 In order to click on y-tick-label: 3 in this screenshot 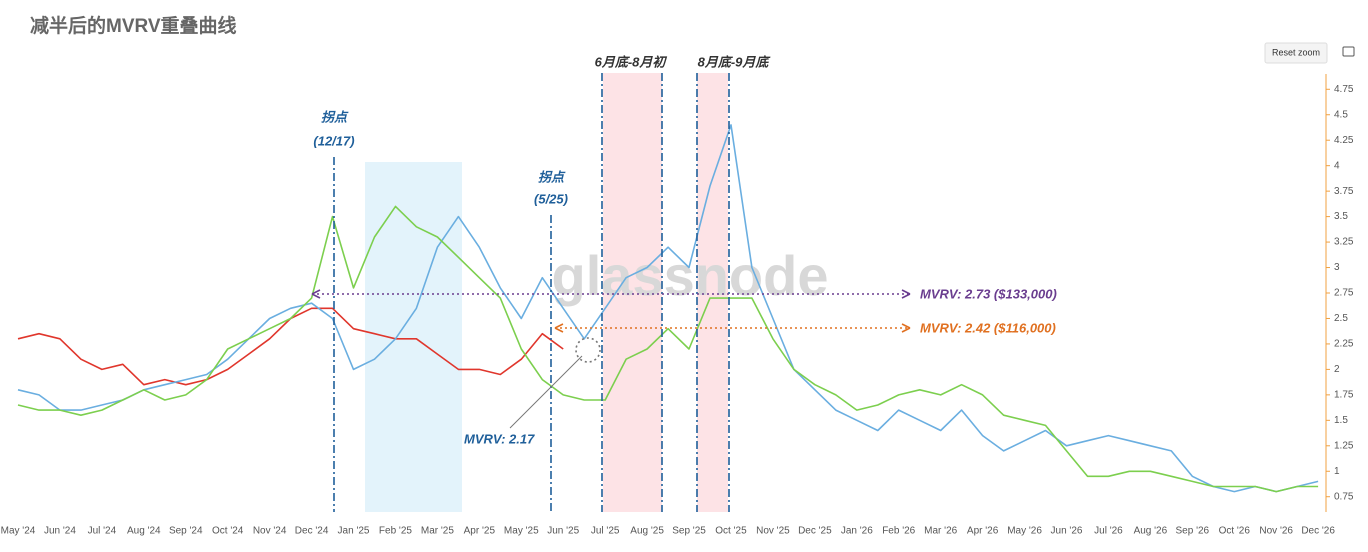, I will do `click(1337, 267)`.